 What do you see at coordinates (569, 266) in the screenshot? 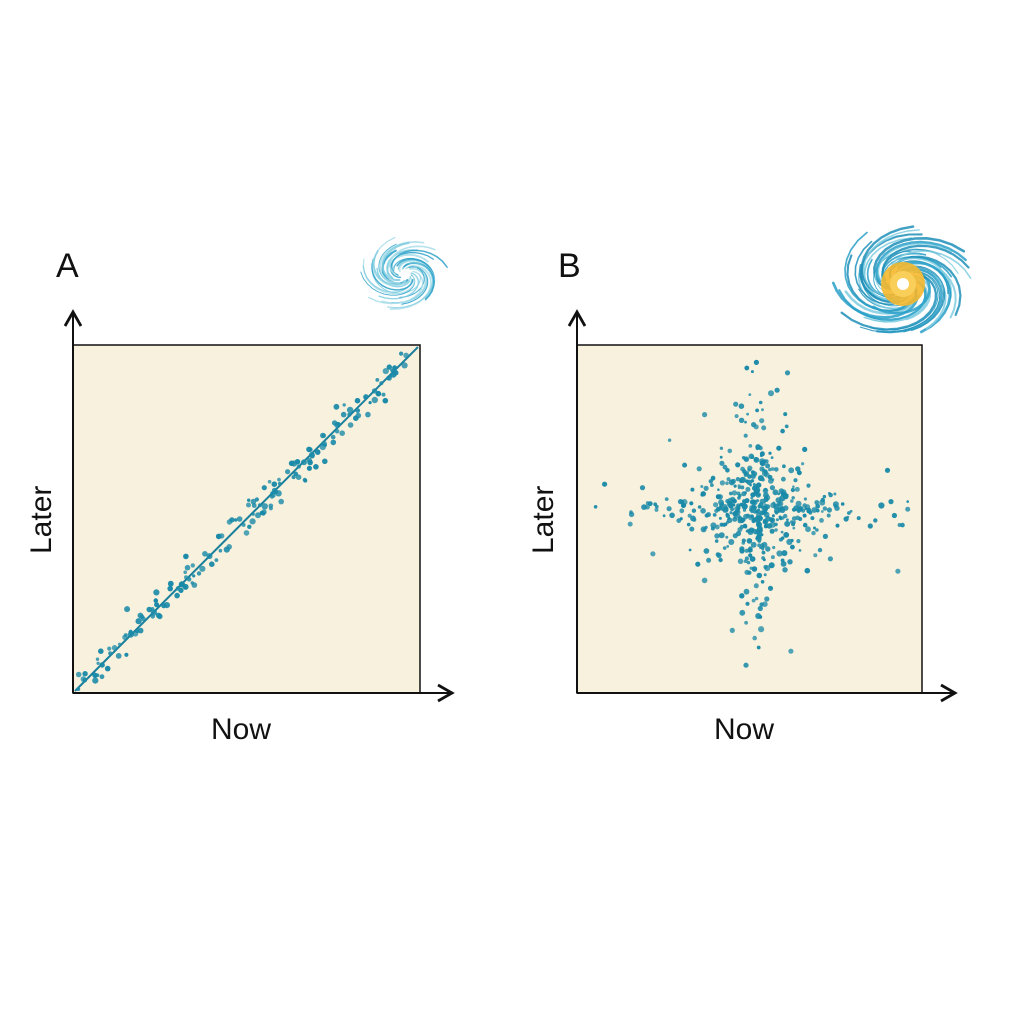
I see `panel-b-label: B` at bounding box center [569, 266].